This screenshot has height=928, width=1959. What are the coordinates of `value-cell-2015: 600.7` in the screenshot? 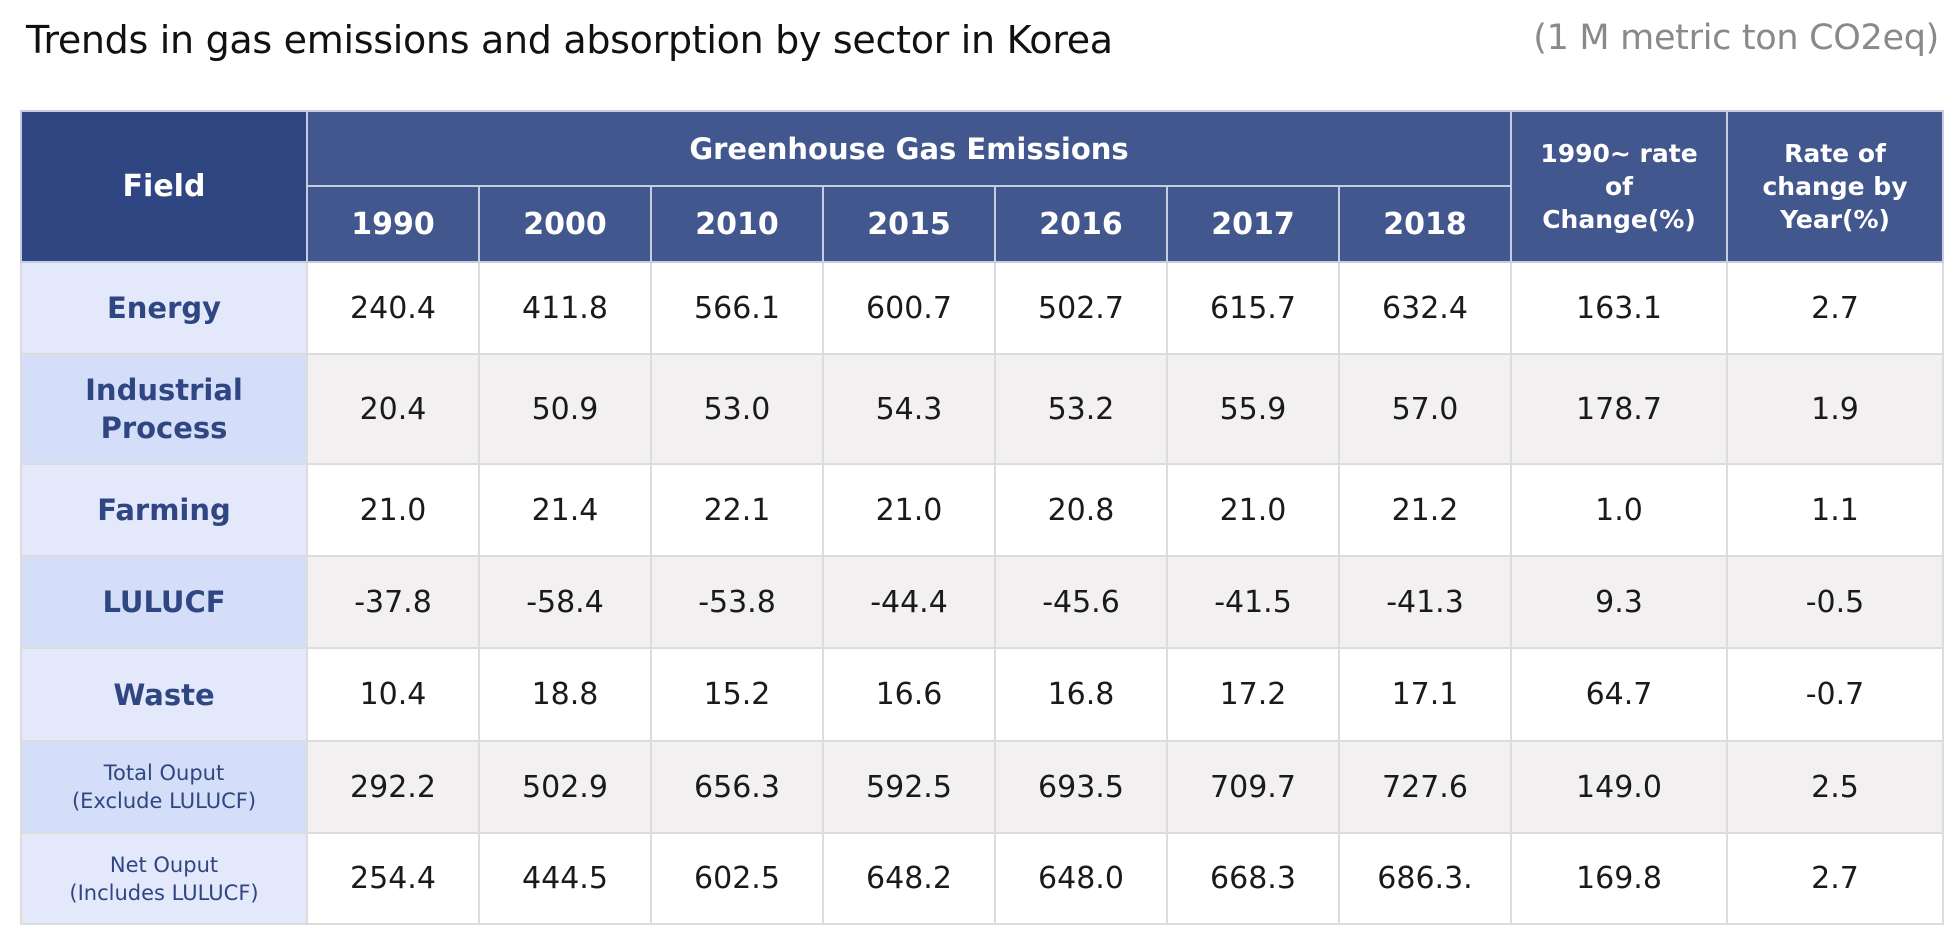 It's located at (909, 308).